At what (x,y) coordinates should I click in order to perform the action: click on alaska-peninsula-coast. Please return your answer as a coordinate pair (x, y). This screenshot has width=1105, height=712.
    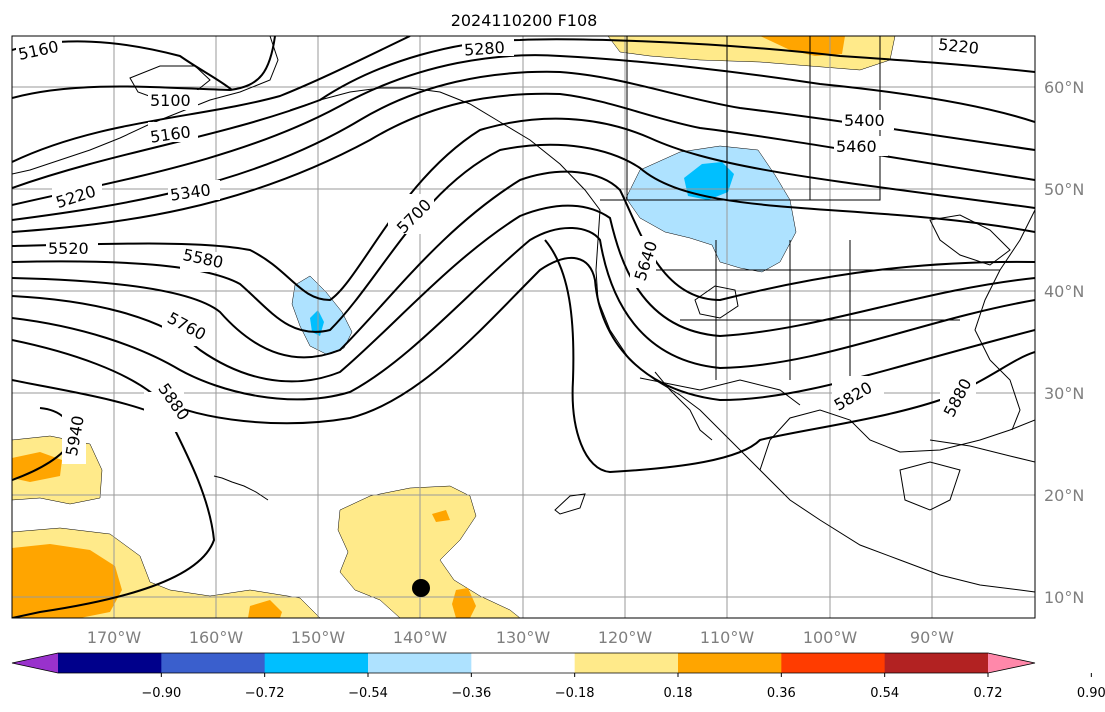
    Looking at the image, I should click on (445, 149).